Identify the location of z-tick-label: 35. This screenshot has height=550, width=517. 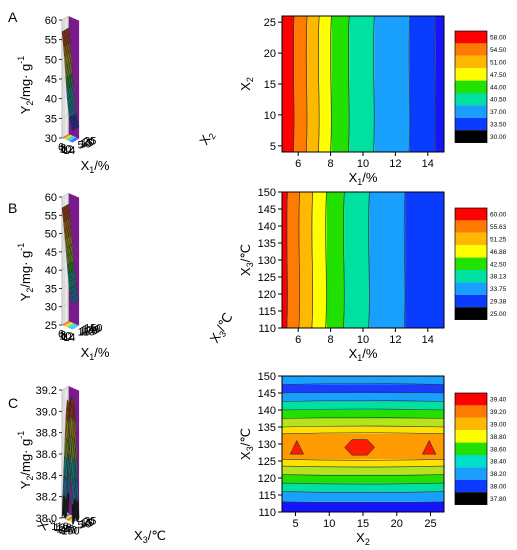
(51, 119).